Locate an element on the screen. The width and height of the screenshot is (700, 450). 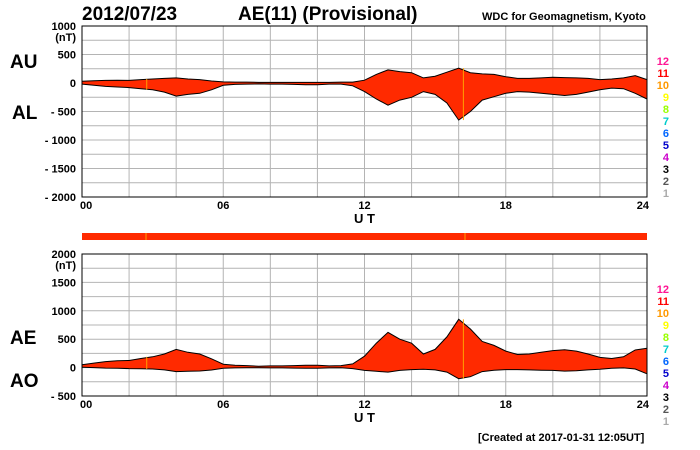
series-line-ao is located at coordinates (364, 373).